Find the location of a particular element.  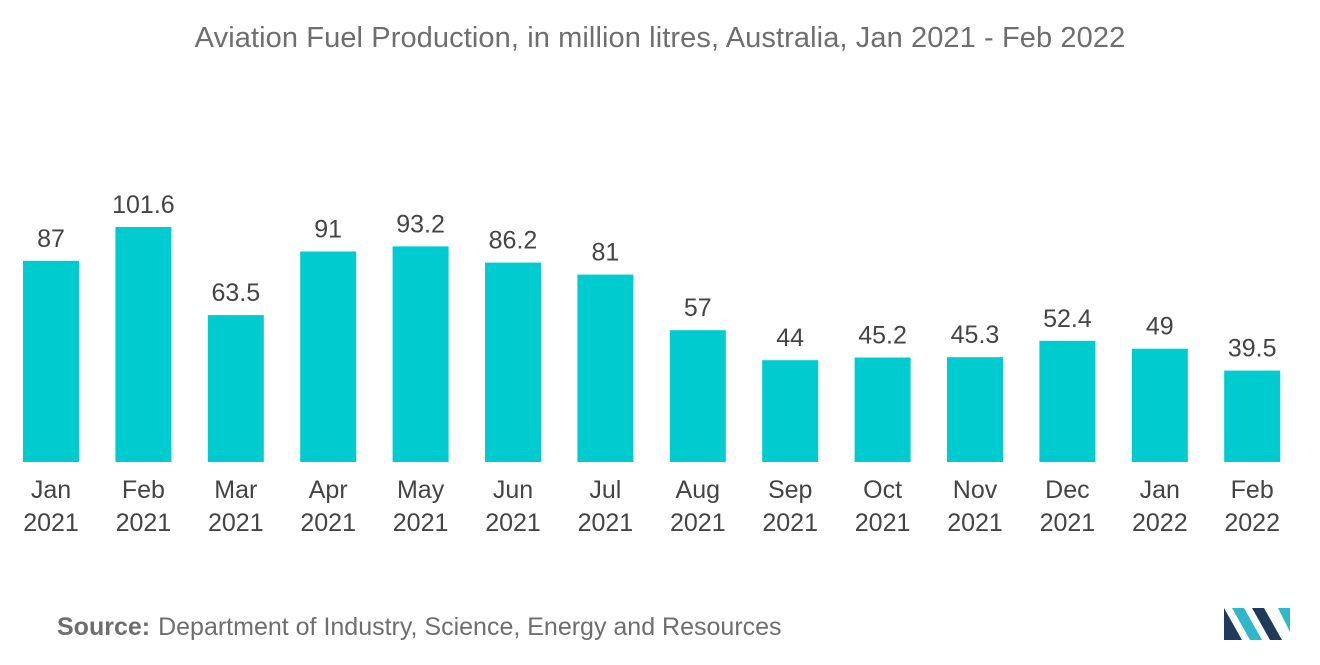

category-month-label-1: Feb is located at coordinates (143, 490).